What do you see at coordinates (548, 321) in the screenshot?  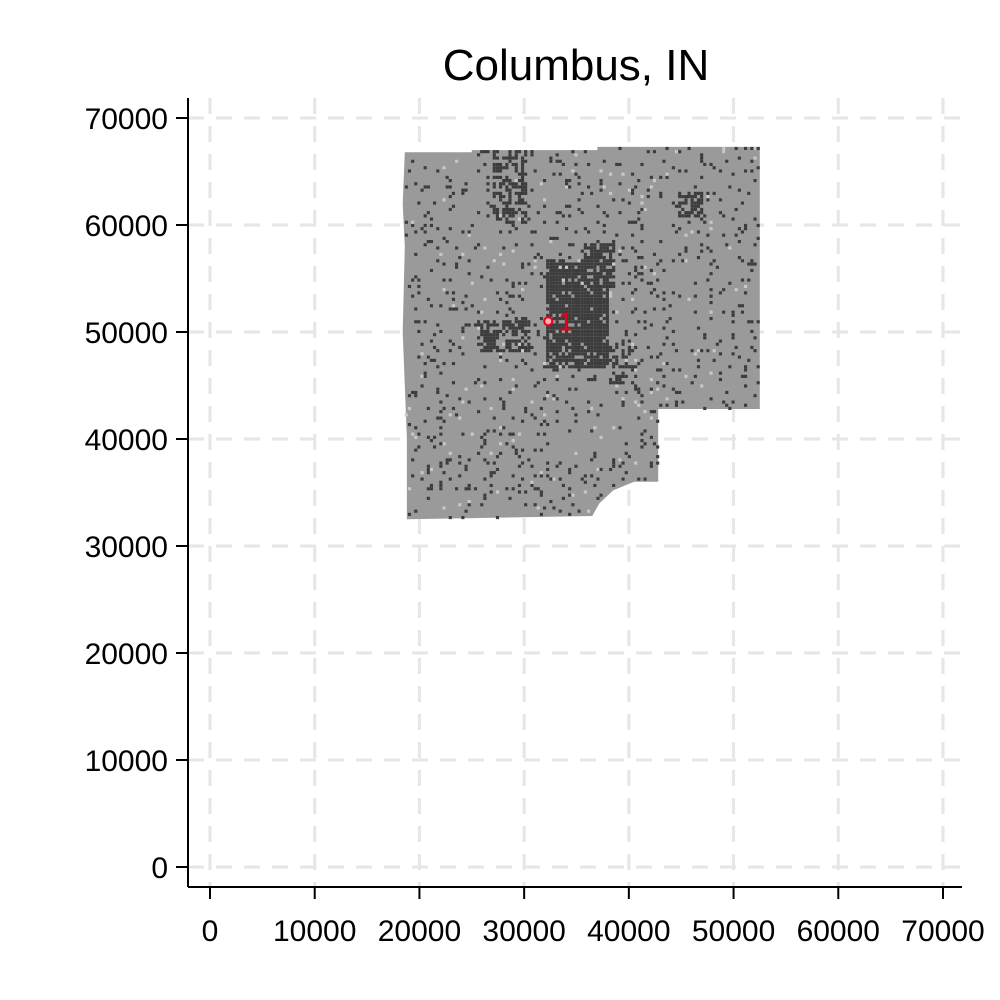 I see `point-marker` at bounding box center [548, 321].